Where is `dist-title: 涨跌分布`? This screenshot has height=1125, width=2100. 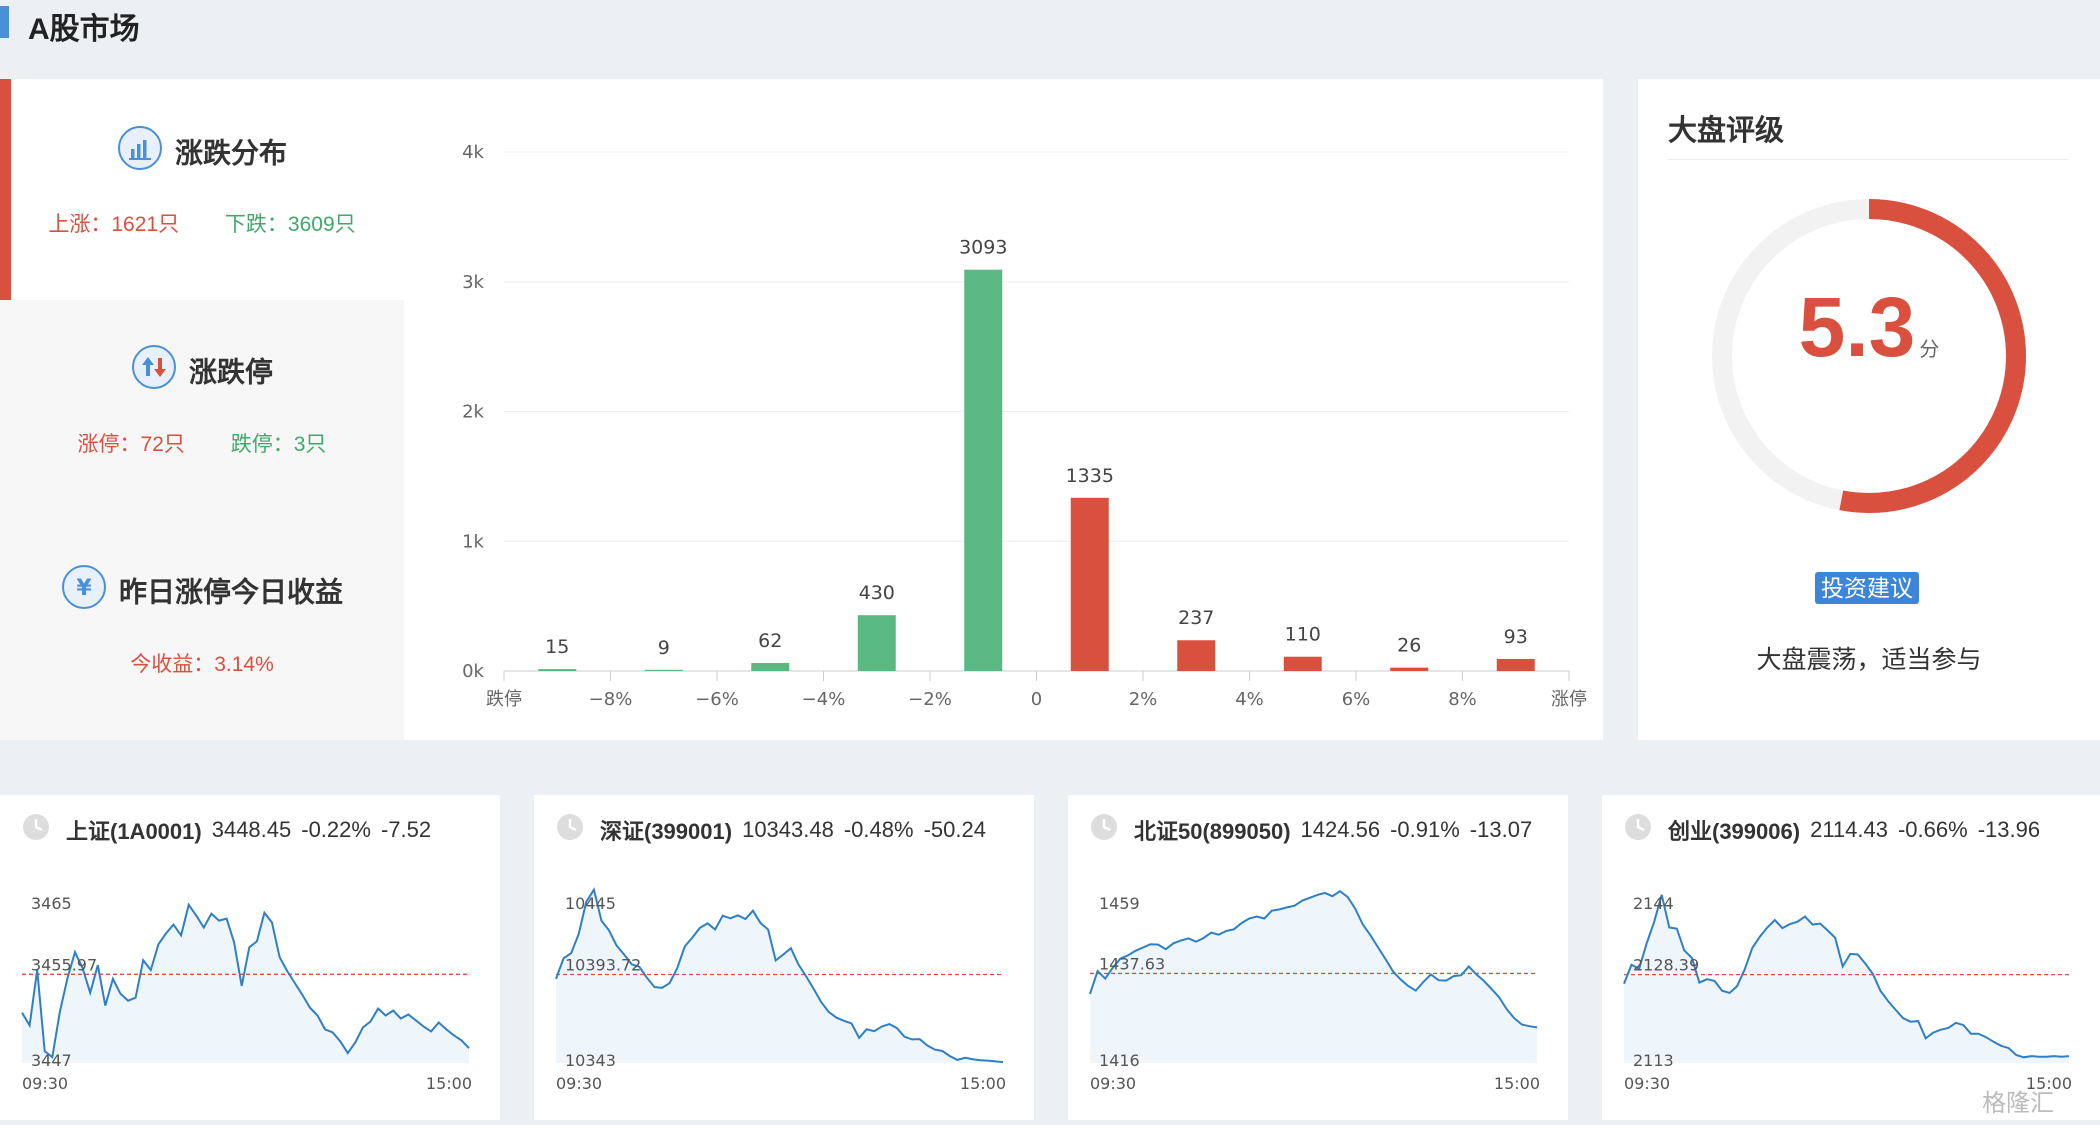 dist-title: 涨跌分布 is located at coordinates (202, 151).